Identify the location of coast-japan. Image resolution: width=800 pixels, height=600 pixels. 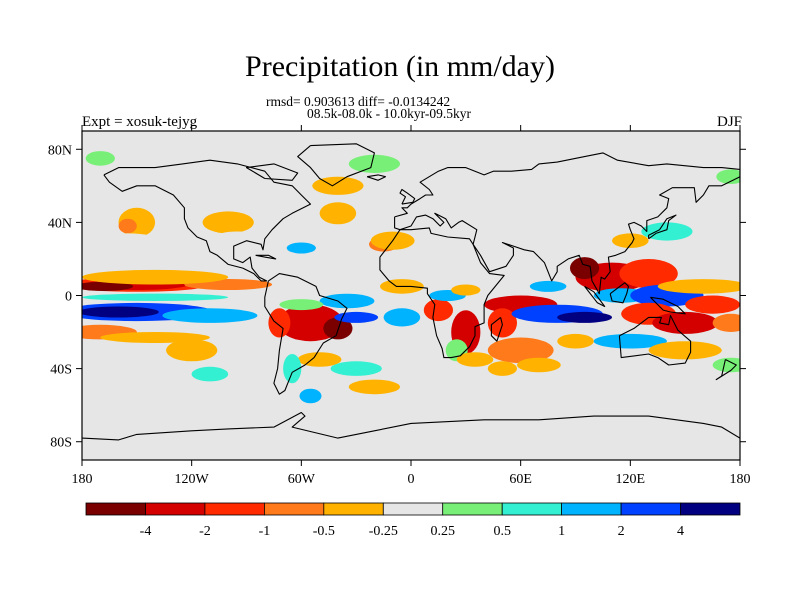
(662, 227).